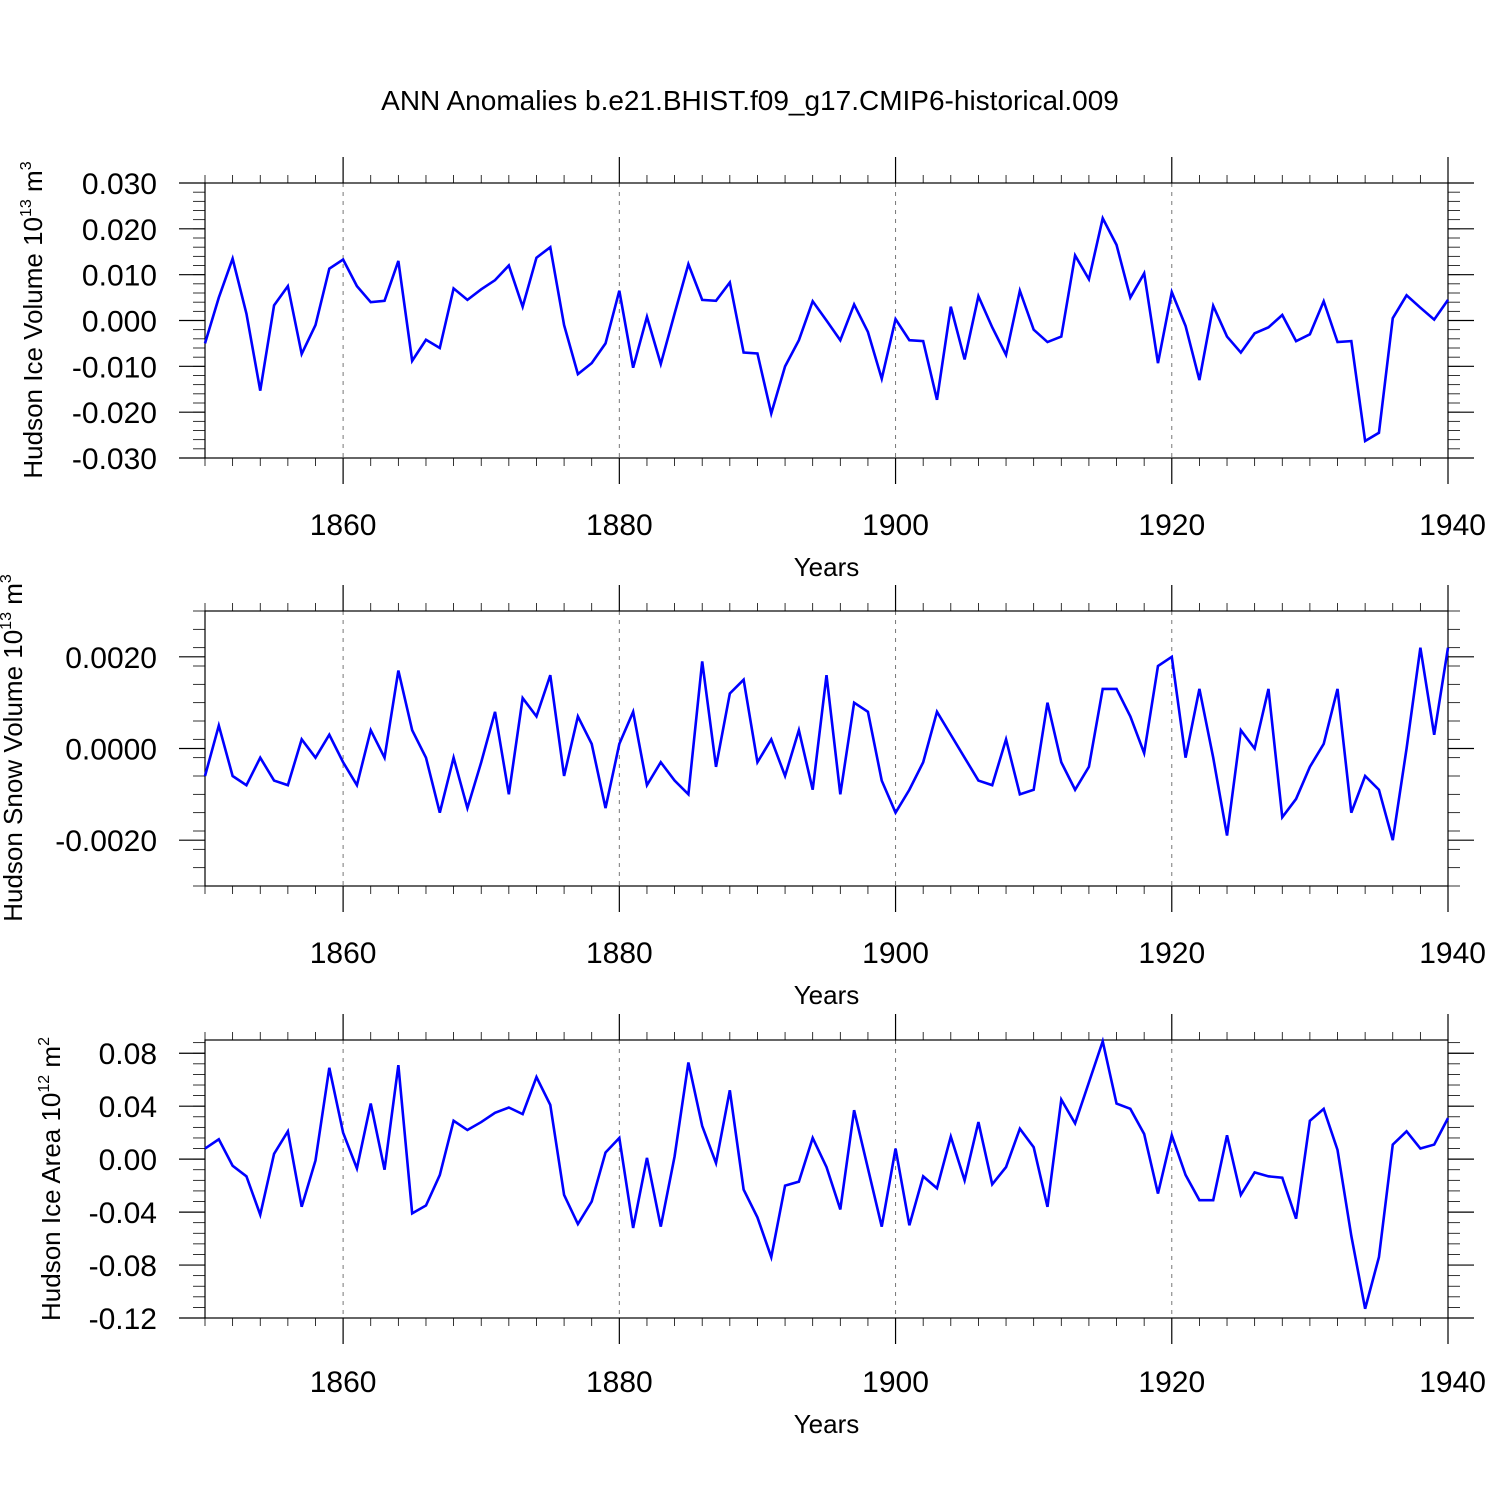 This screenshot has width=1500, height=1500. Describe the element at coordinates (114, 413) in the screenshot. I see `y-tick-label: -0.020` at that location.